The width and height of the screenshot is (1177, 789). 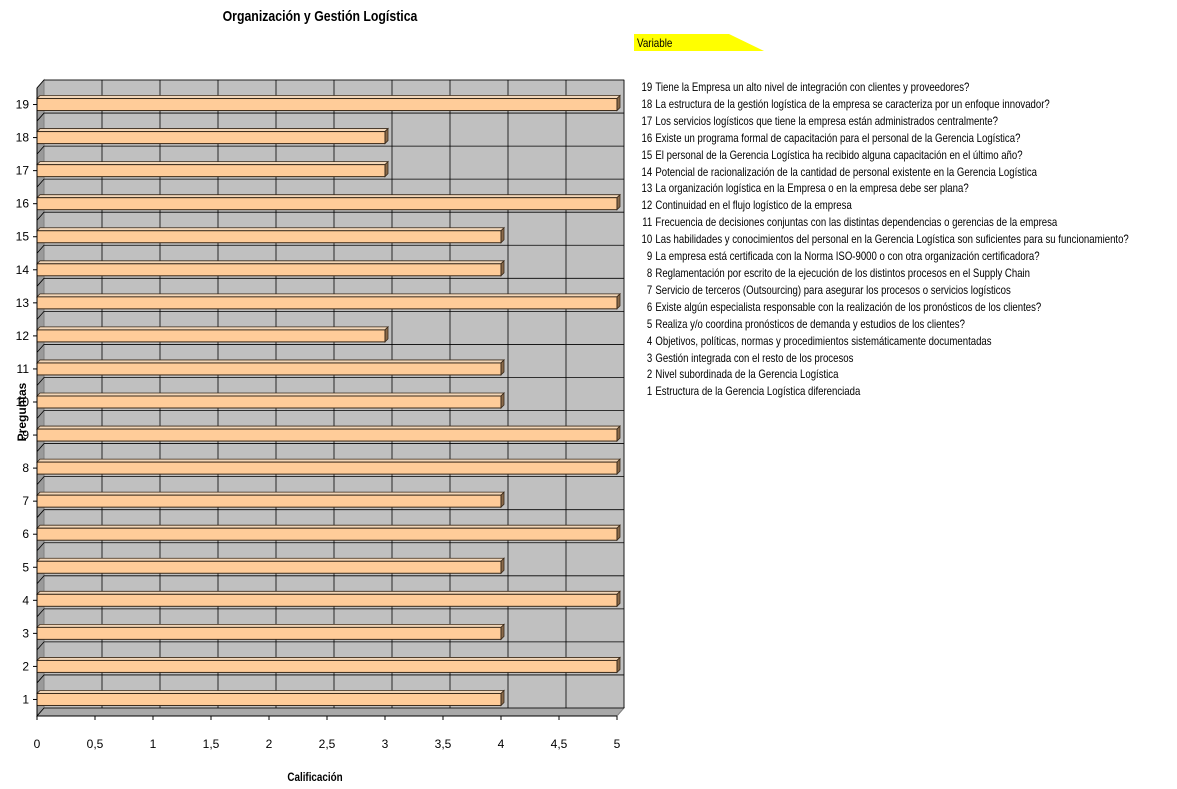 I want to click on y-tick-label: 4, so click(x=25, y=600).